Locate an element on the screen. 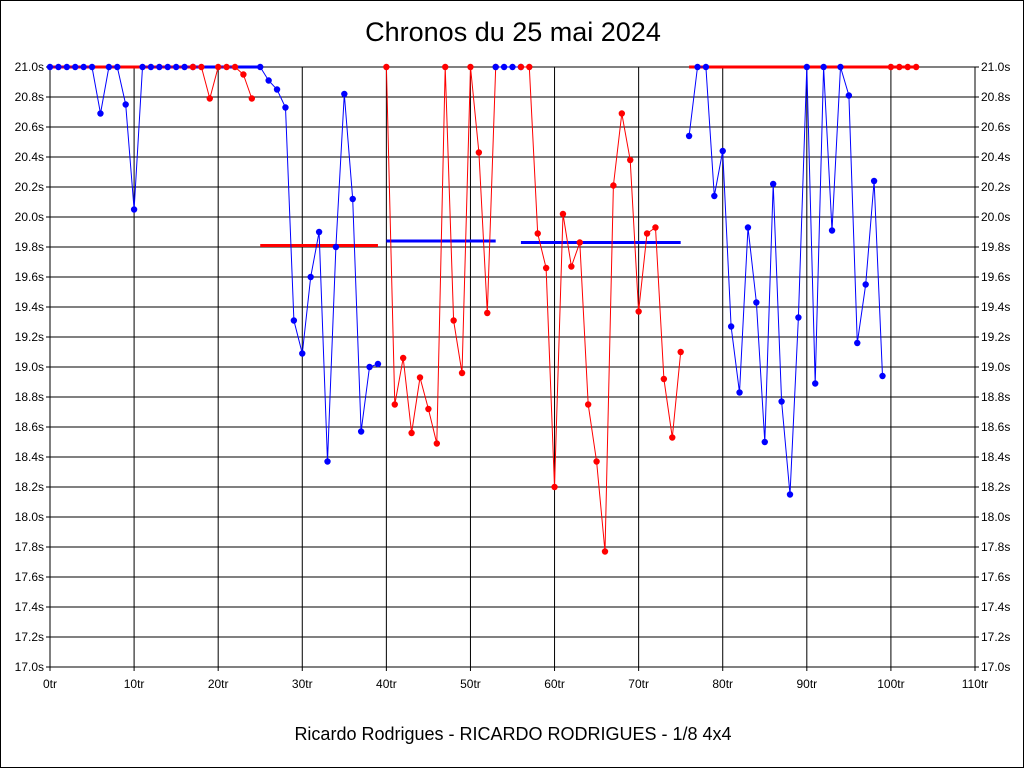 This screenshot has height=768, width=1024. y-tick-label-right: 18.4s is located at coordinates (995, 457).